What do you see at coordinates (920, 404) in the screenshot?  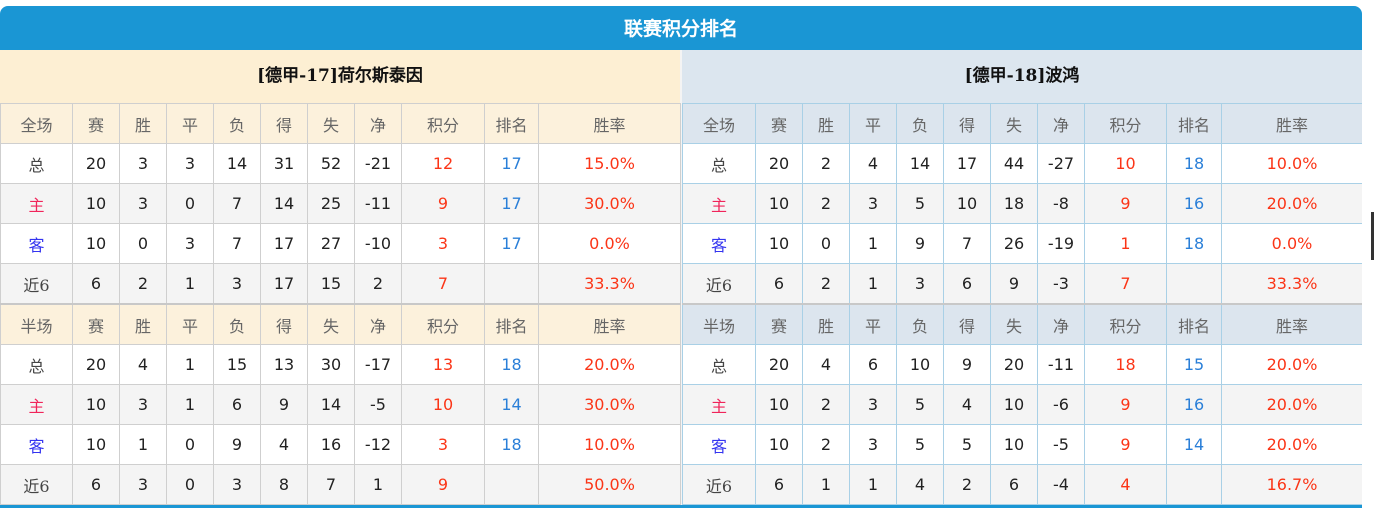 I see `losses-cell: 5` at bounding box center [920, 404].